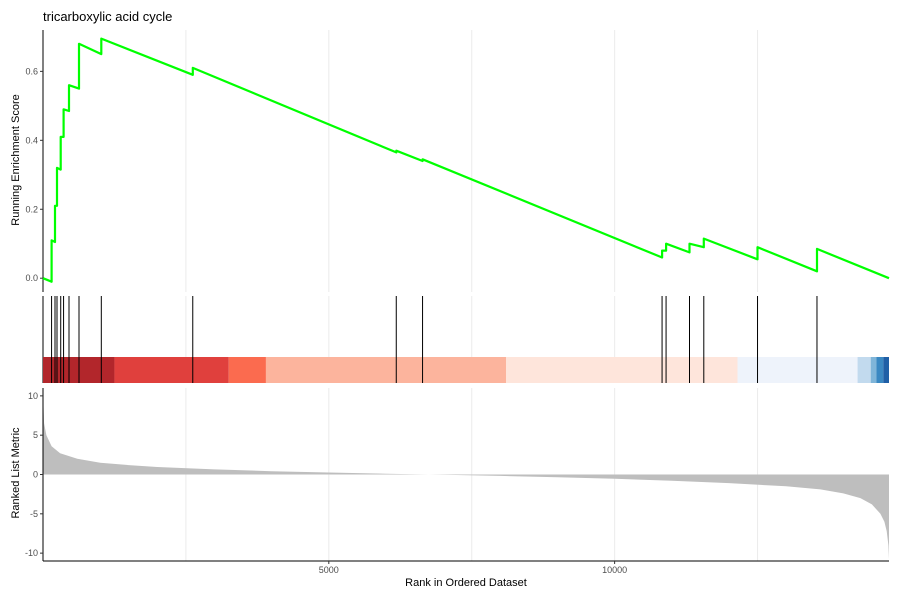 The image size is (900, 600). What do you see at coordinates (107, 16) in the screenshot?
I see `chart-title: tricarboxylic acid cycle` at bounding box center [107, 16].